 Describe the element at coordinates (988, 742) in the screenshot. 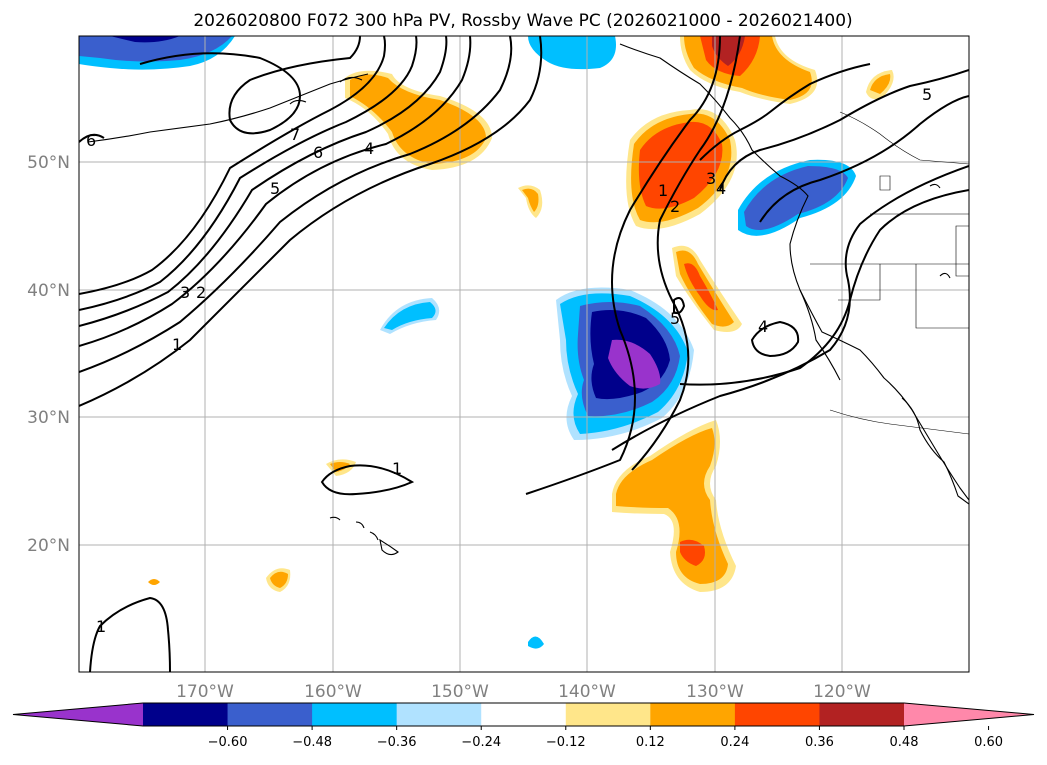

I see `colorbar-tick-label: 0.60` at that location.